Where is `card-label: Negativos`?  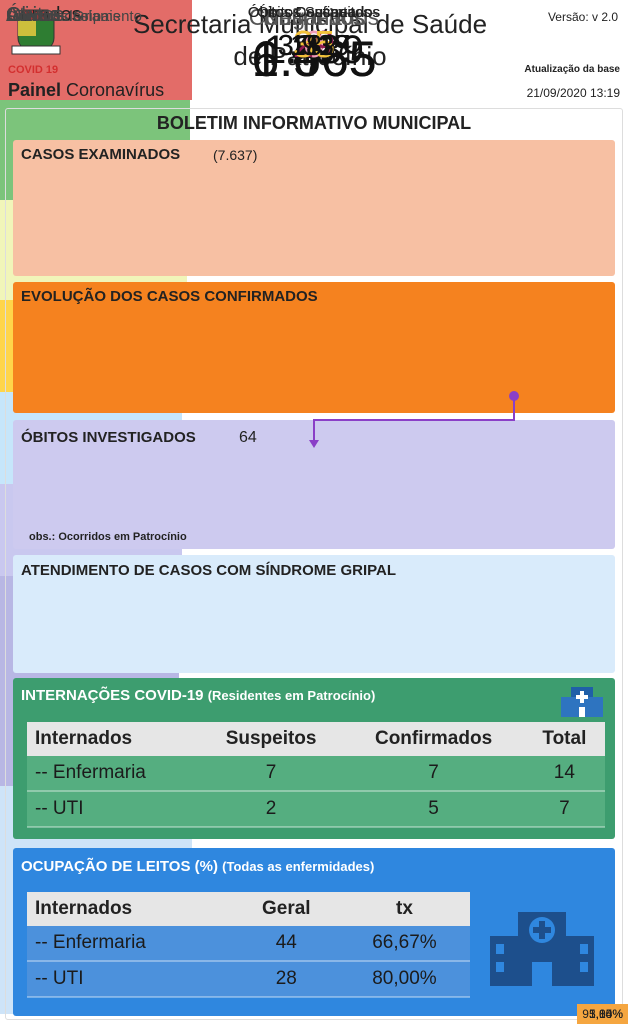 card-label: Negativos is located at coordinates (314, 17).